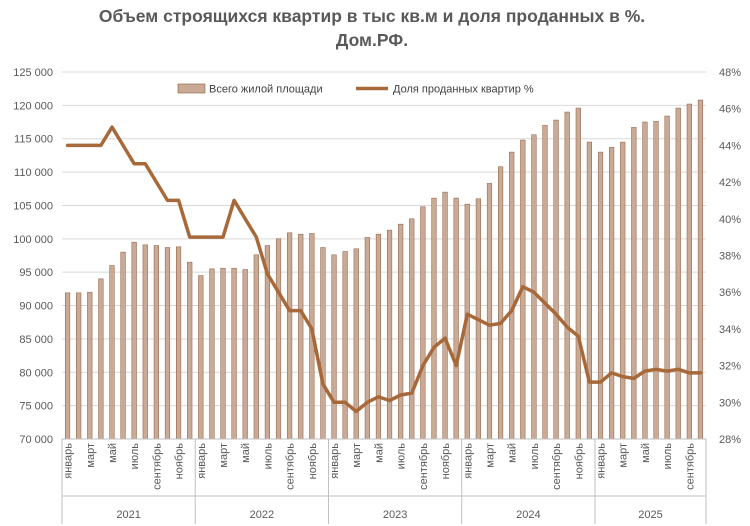  Describe the element at coordinates (528, 515) in the screenshot. I see `year-label: 2024` at that location.